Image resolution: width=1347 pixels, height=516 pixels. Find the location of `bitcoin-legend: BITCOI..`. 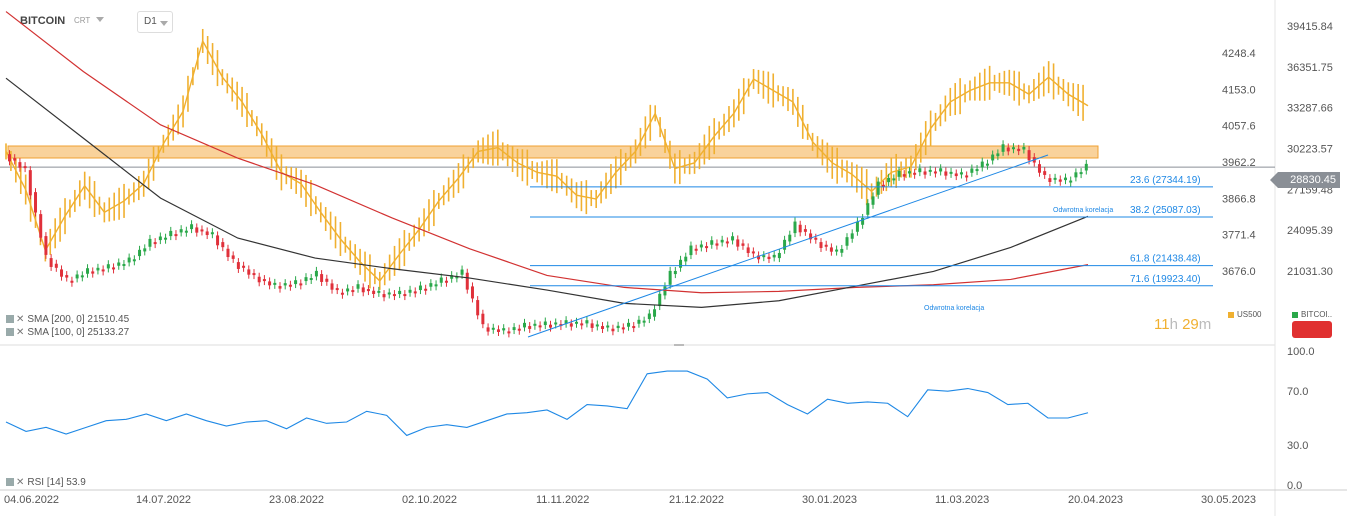

bitcoin-legend: BITCOI.. is located at coordinates (1312, 314).